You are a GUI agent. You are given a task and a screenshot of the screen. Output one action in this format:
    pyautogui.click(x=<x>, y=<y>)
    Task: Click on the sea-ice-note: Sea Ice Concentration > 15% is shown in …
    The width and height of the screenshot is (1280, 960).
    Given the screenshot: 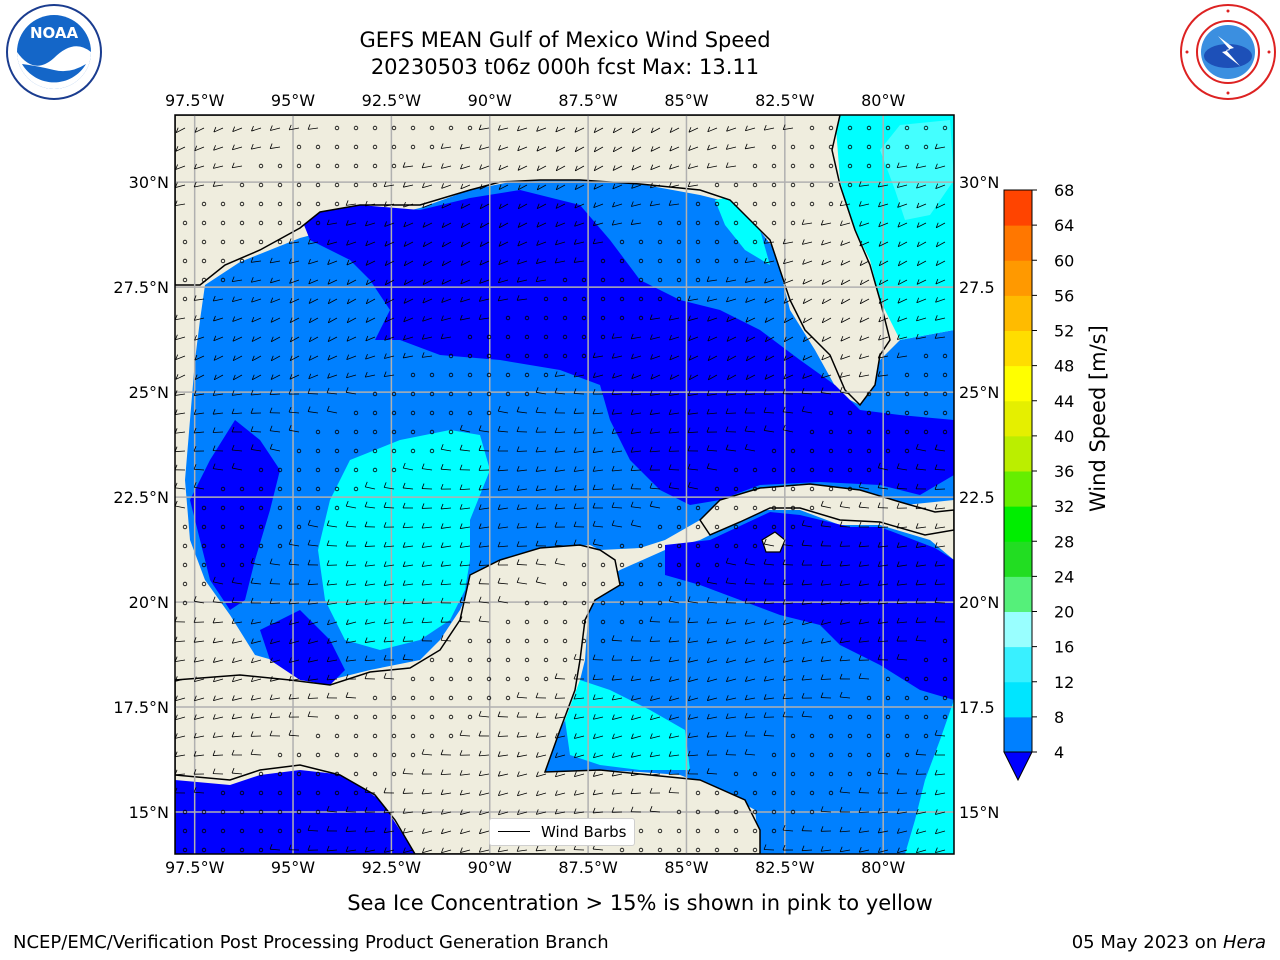 What is the action you would take?
    pyautogui.click(x=640, y=903)
    